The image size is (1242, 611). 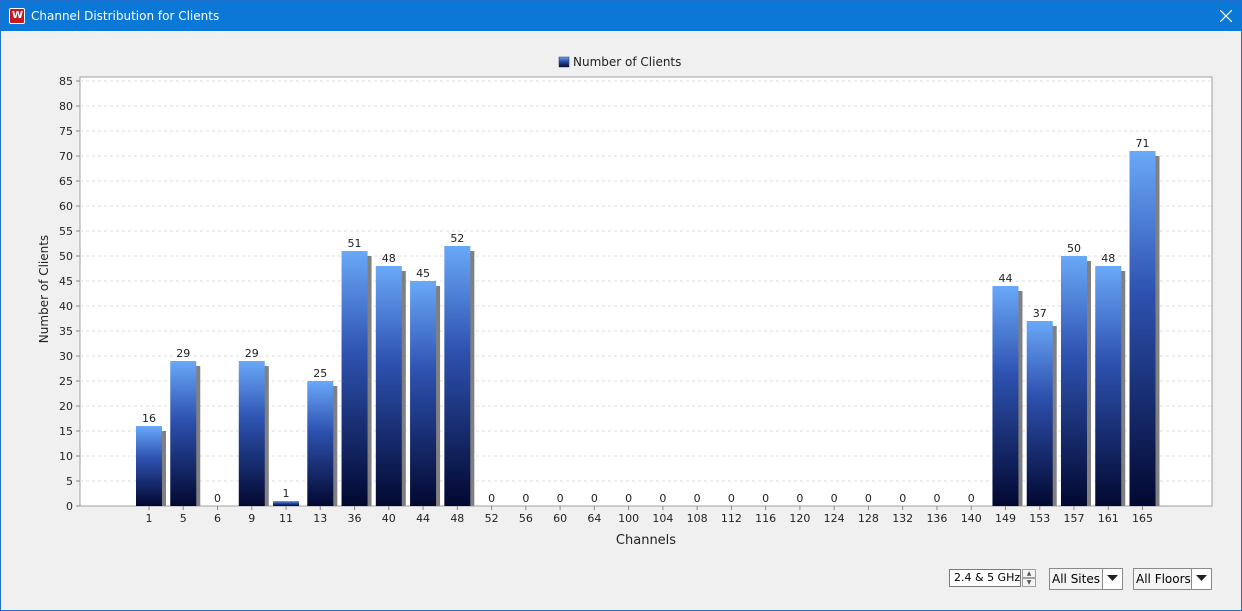 What do you see at coordinates (44, 289) in the screenshot?
I see `y-axis-title: Number of Clients` at bounding box center [44, 289].